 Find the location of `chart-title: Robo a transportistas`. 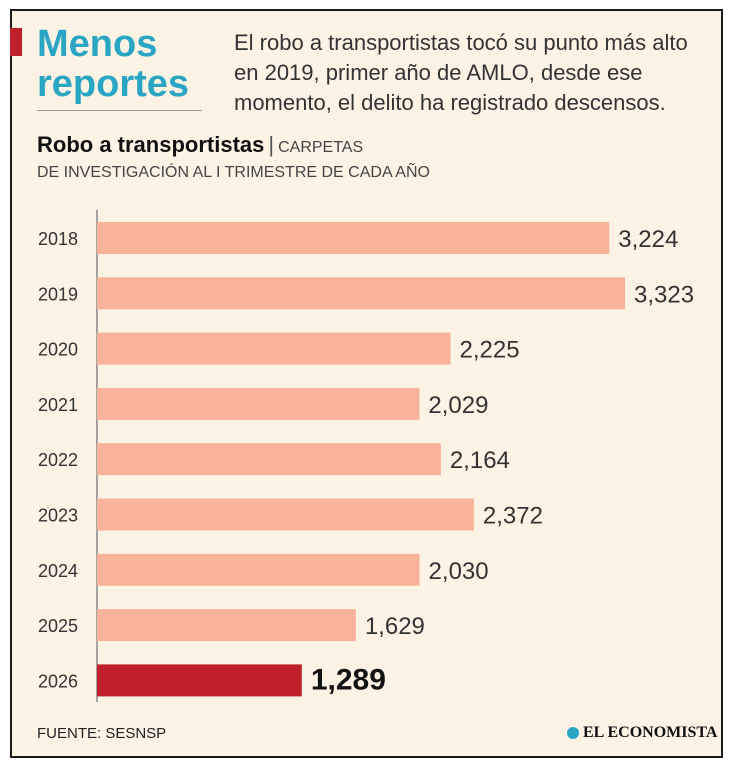

chart-title: Robo a transportistas is located at coordinates (151, 144).